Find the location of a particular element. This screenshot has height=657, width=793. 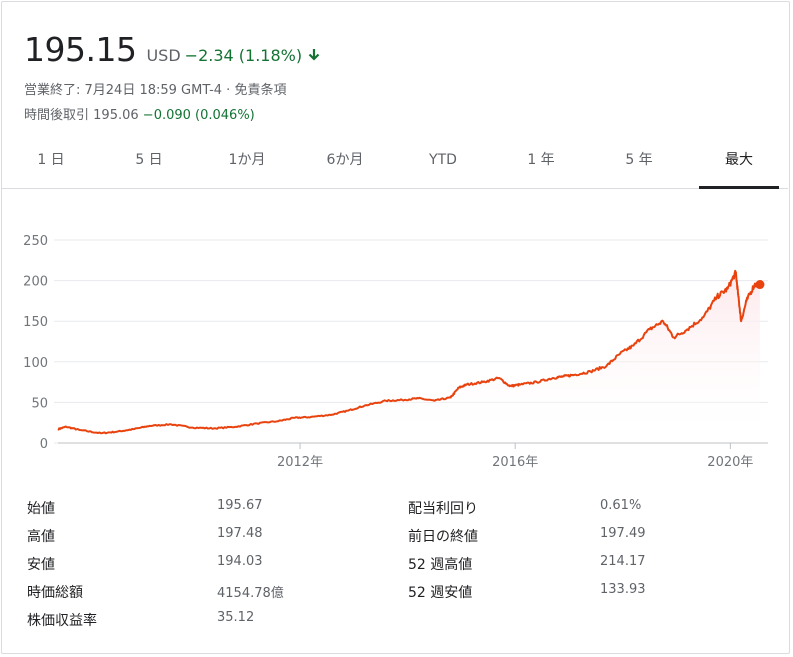

stat-label-52wk-low: 52 週安値 is located at coordinates (440, 593).